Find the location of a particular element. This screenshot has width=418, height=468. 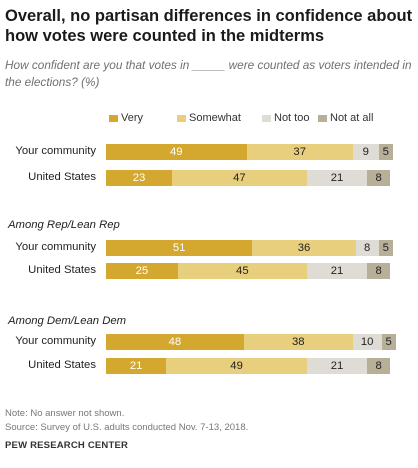

bar-segment-somewhat: 47 is located at coordinates (239, 178).